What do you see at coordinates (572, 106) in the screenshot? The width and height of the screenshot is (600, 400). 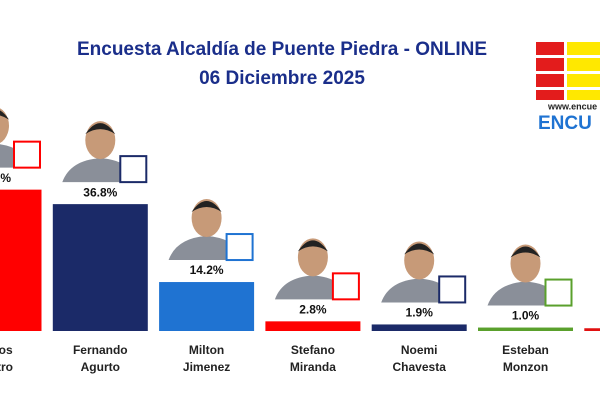 I see `logo-url: www.encue` at bounding box center [572, 106].